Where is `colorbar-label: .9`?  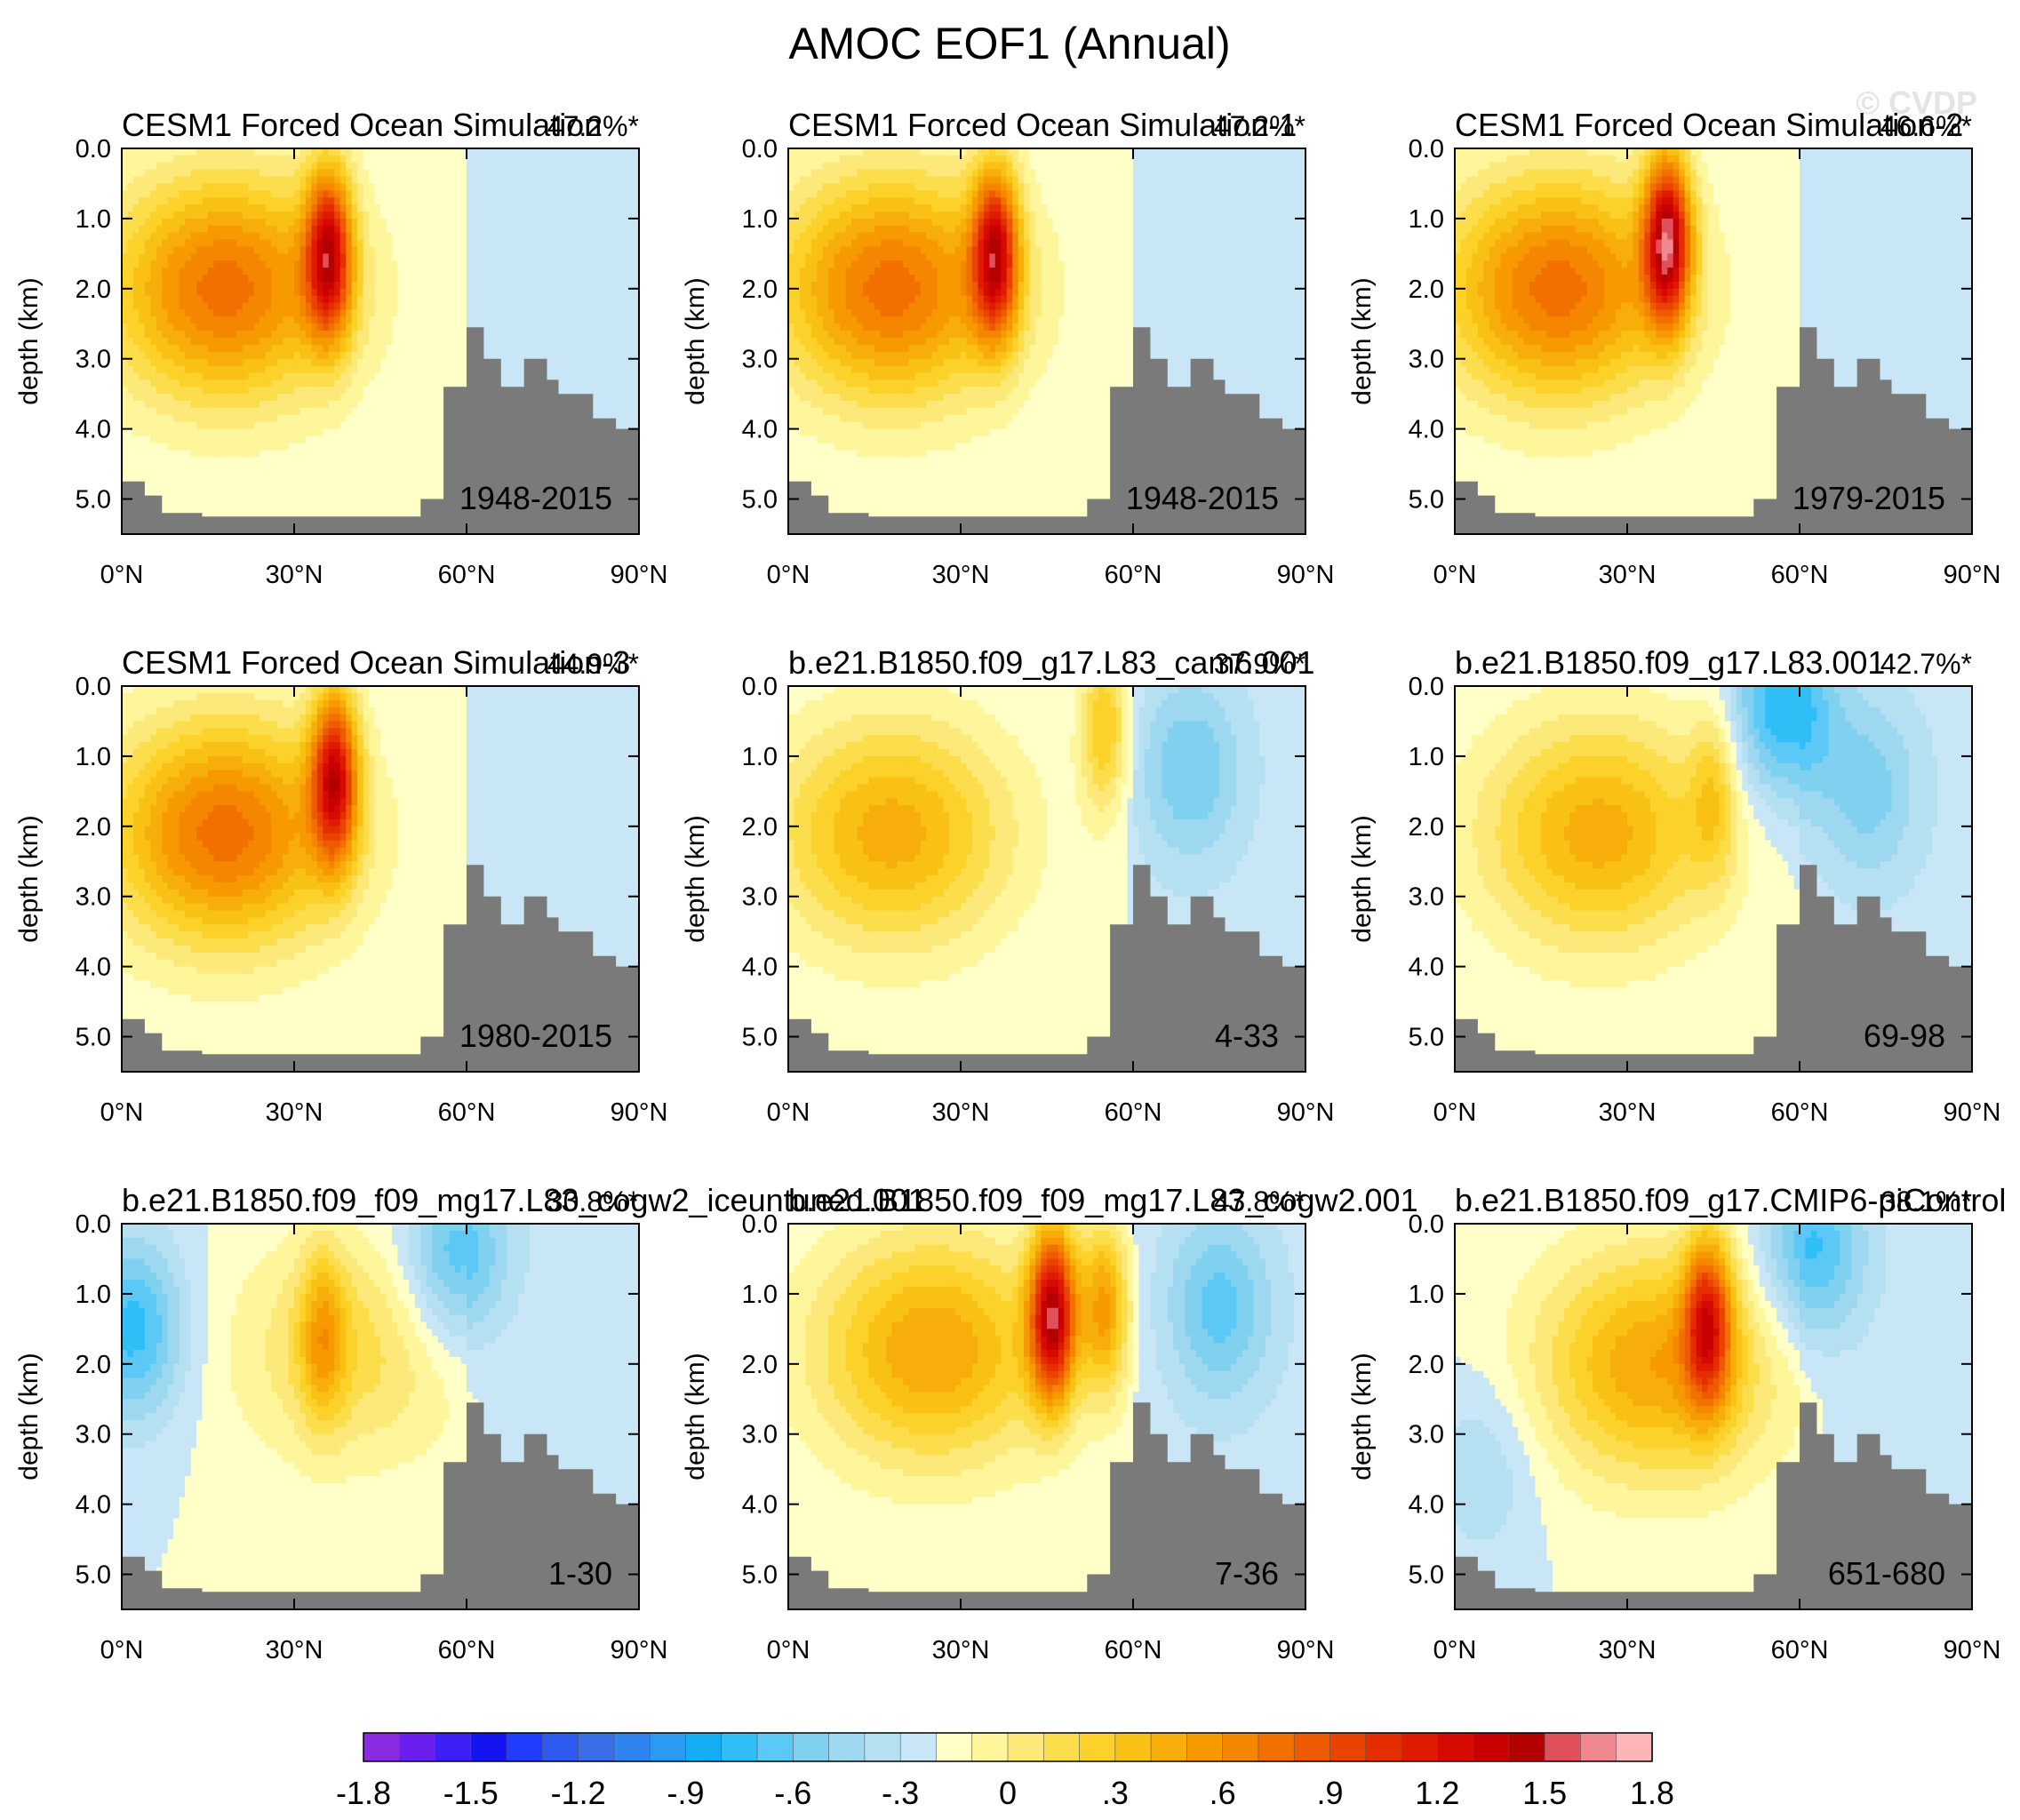
colorbar-label: .9 is located at coordinates (1329, 1793).